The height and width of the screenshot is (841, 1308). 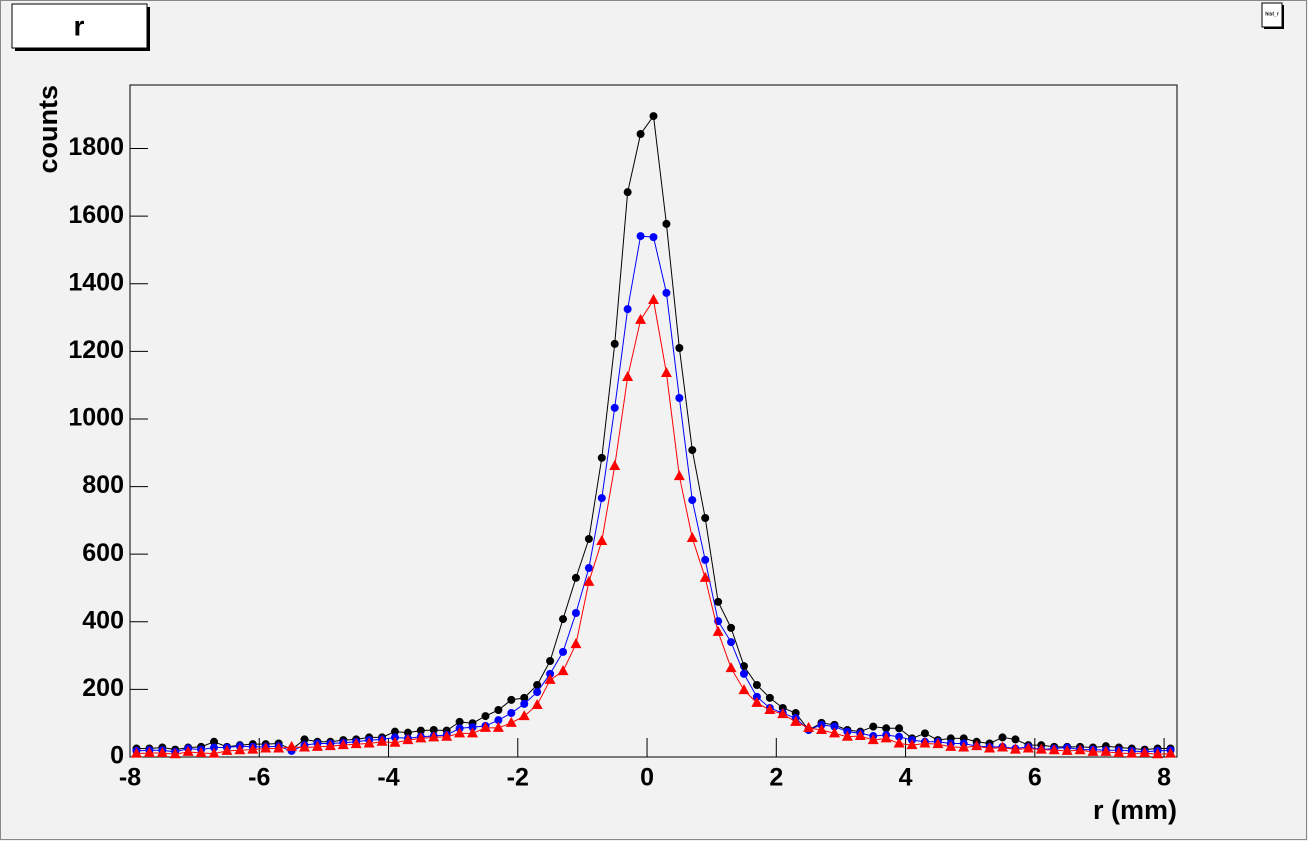 What do you see at coordinates (259, 778) in the screenshot?
I see `x-tick-label: -6` at bounding box center [259, 778].